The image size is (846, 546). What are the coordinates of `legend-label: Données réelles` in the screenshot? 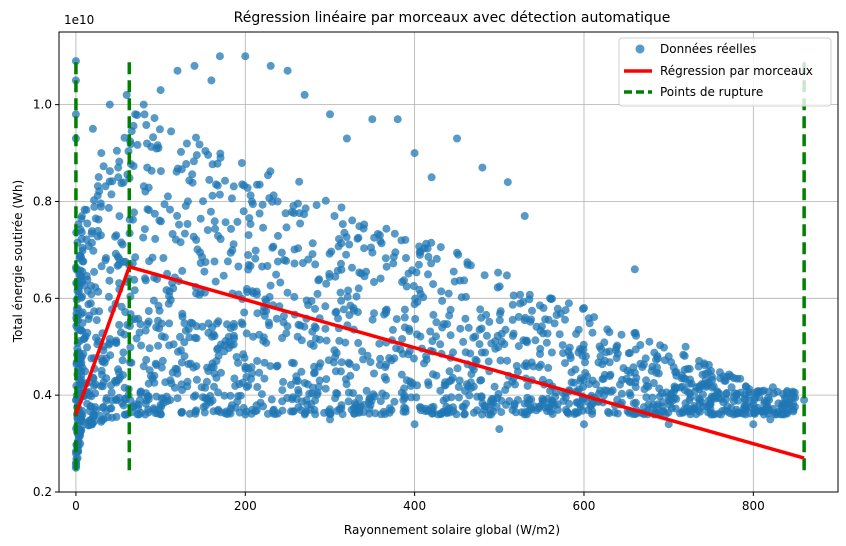 It's located at (708, 49).